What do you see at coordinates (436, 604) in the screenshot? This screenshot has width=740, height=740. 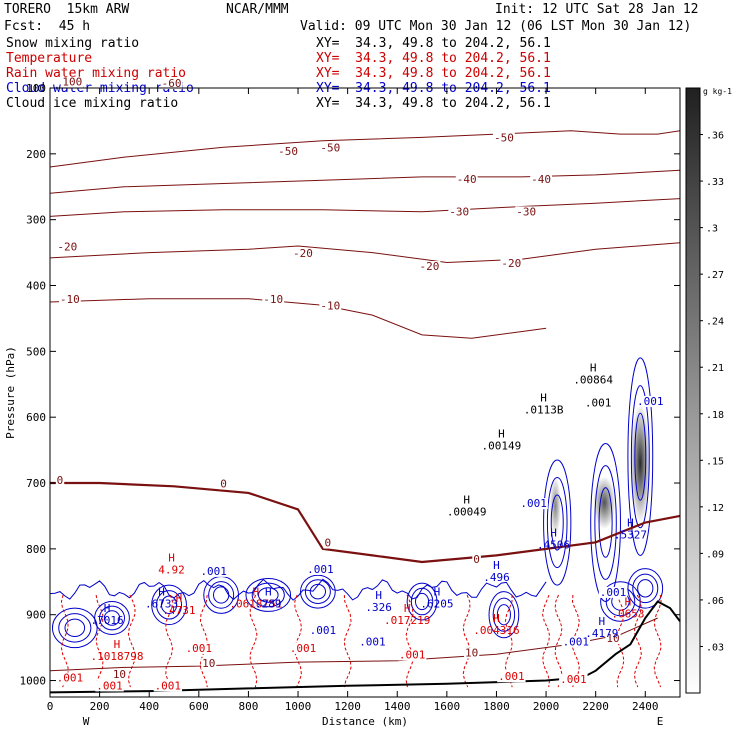 I see `max-value-label: .6205` at bounding box center [436, 604].